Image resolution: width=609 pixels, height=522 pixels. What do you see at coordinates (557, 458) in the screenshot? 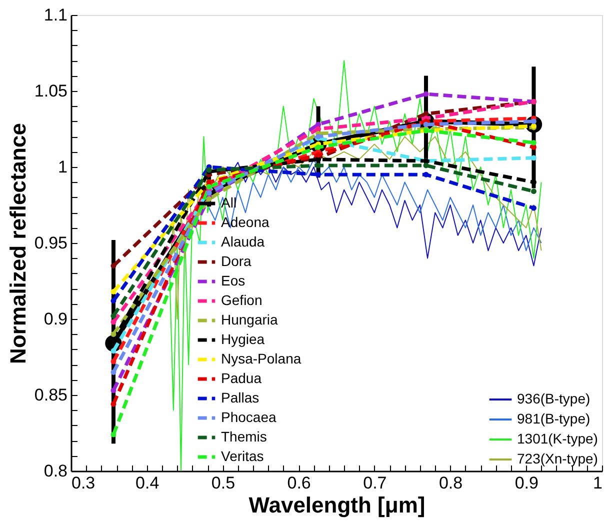
I see `legend-label: 723(Xn-type)` at bounding box center [557, 458].